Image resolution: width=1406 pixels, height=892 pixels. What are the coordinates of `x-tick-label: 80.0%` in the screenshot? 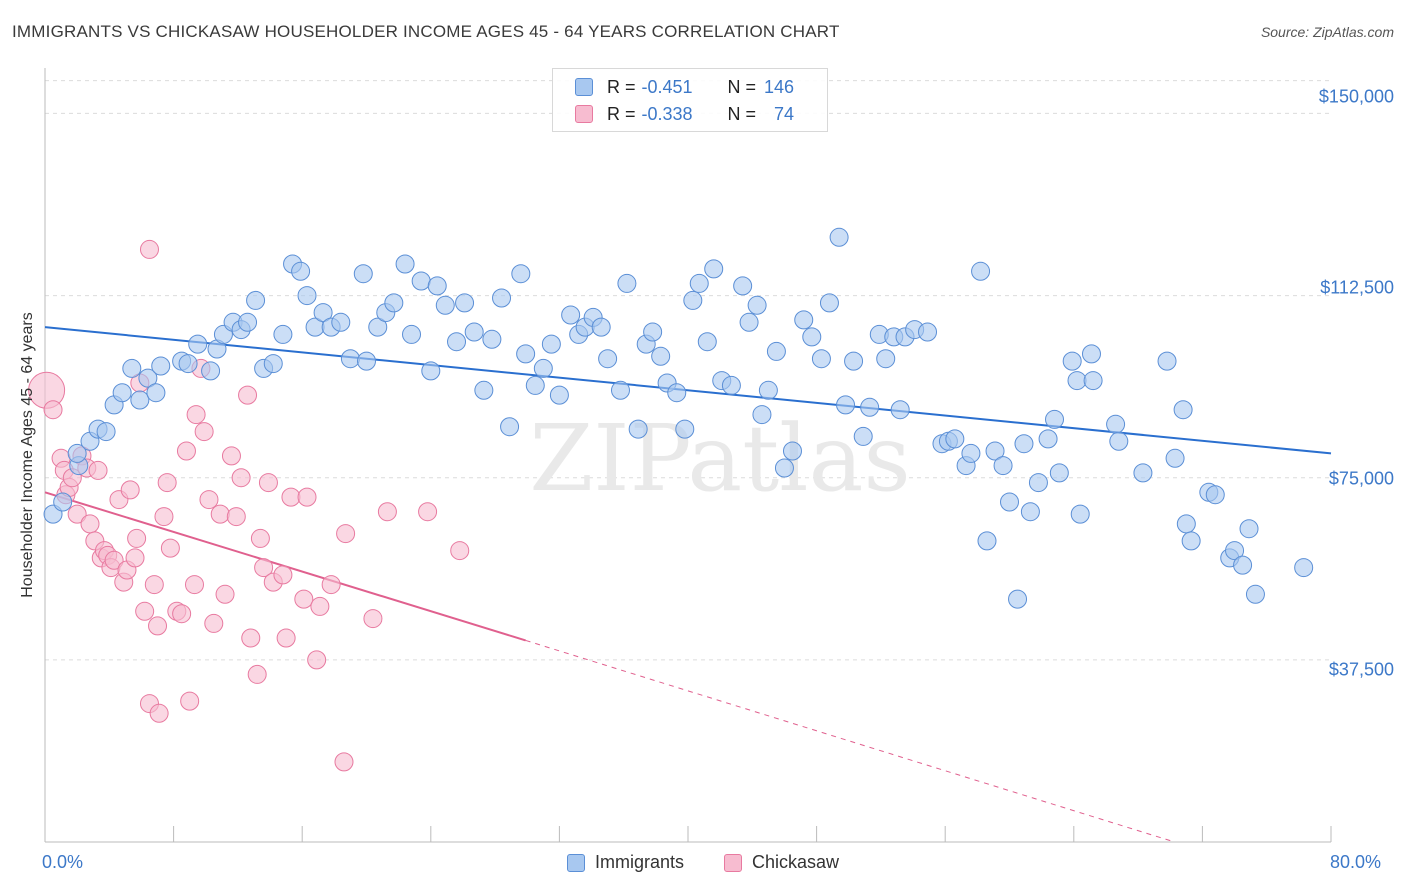 It's located at (1356, 862).